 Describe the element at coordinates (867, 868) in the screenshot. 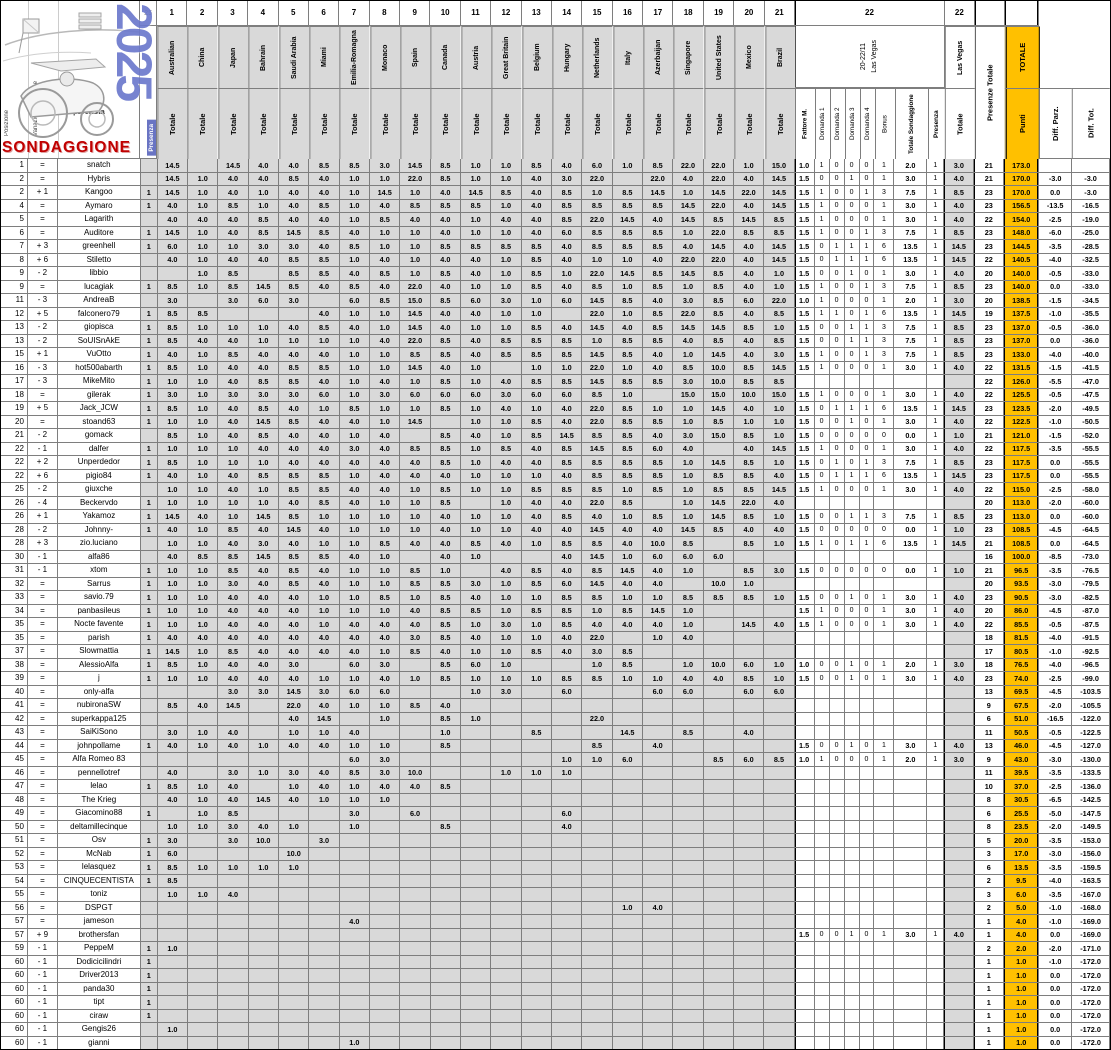

I see `domanda-4-score` at that location.